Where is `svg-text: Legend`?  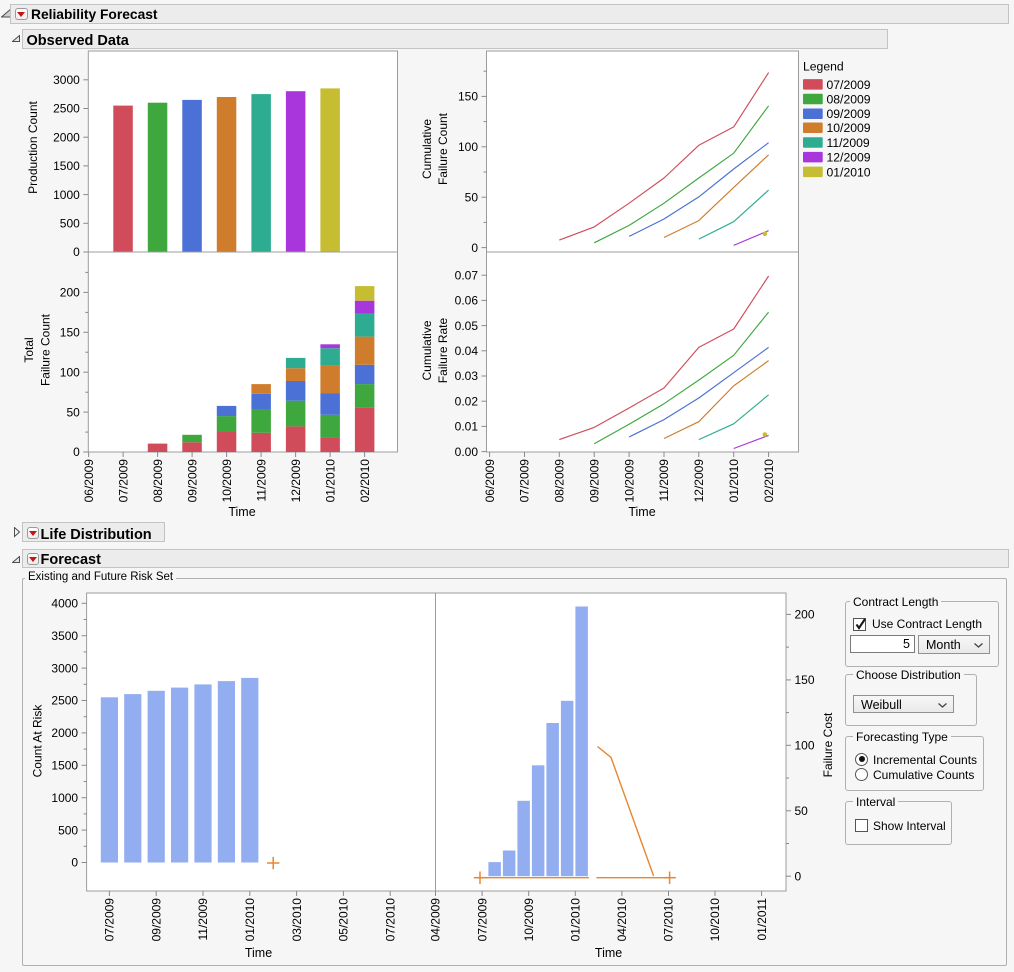 svg-text: Legend is located at coordinates (823, 67).